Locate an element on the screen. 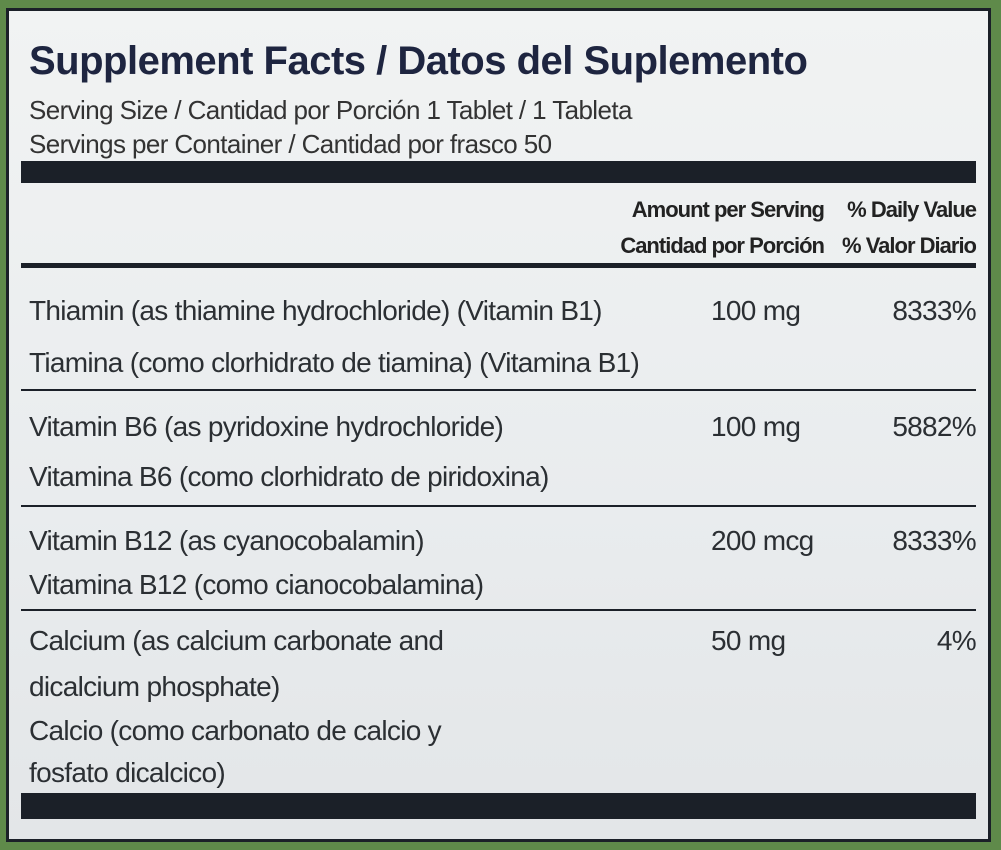 The width and height of the screenshot is (1001, 850). daily-value: 4% is located at coordinates (956, 640).